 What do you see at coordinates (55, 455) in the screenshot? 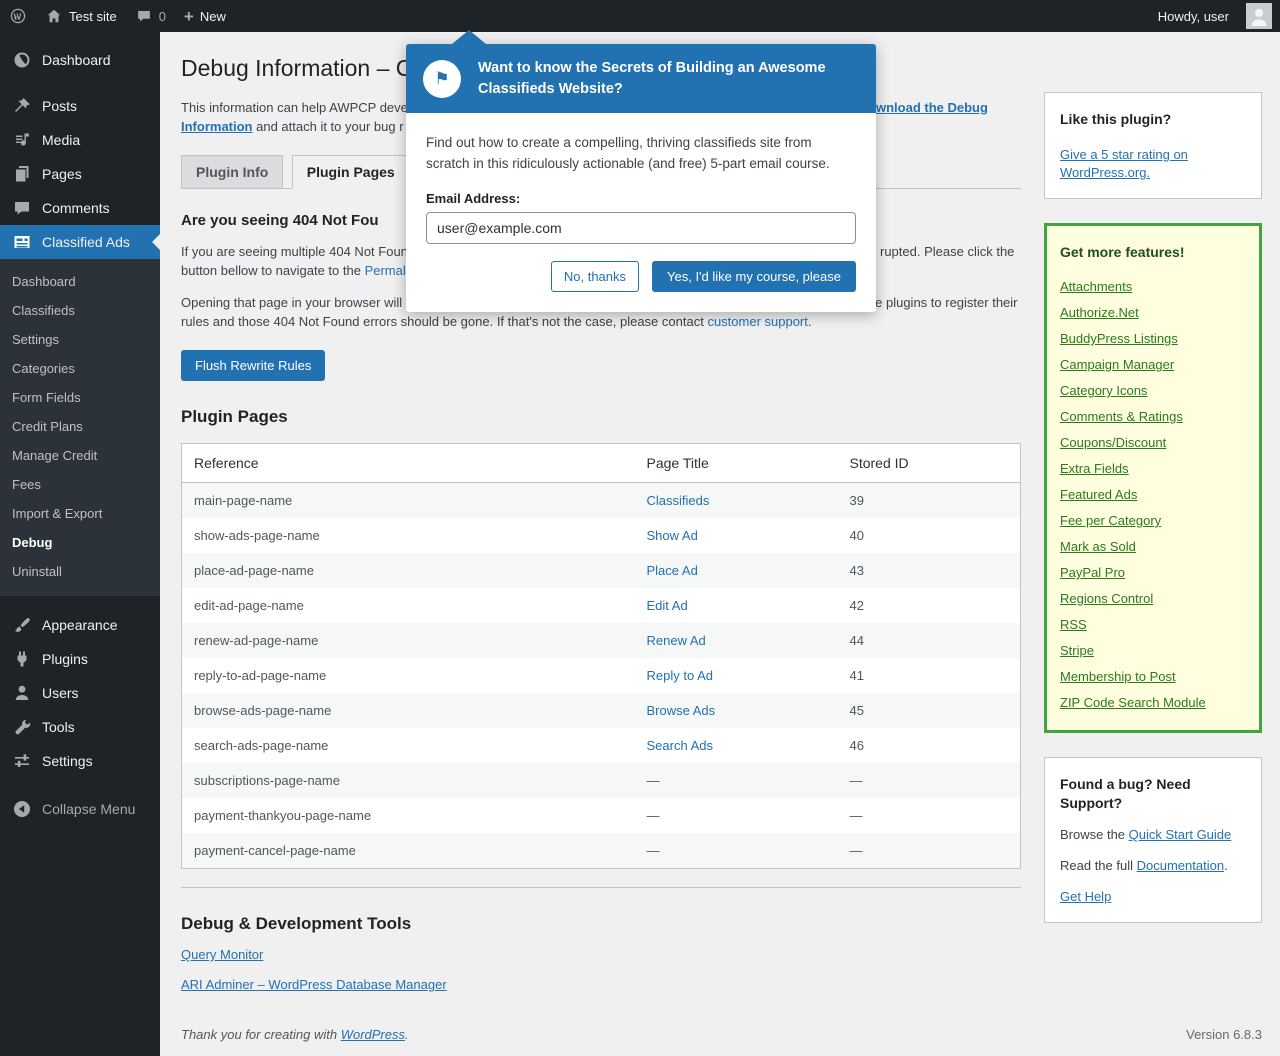
I see `submenu-item-manage-credit: Manage Credit` at bounding box center [55, 455].